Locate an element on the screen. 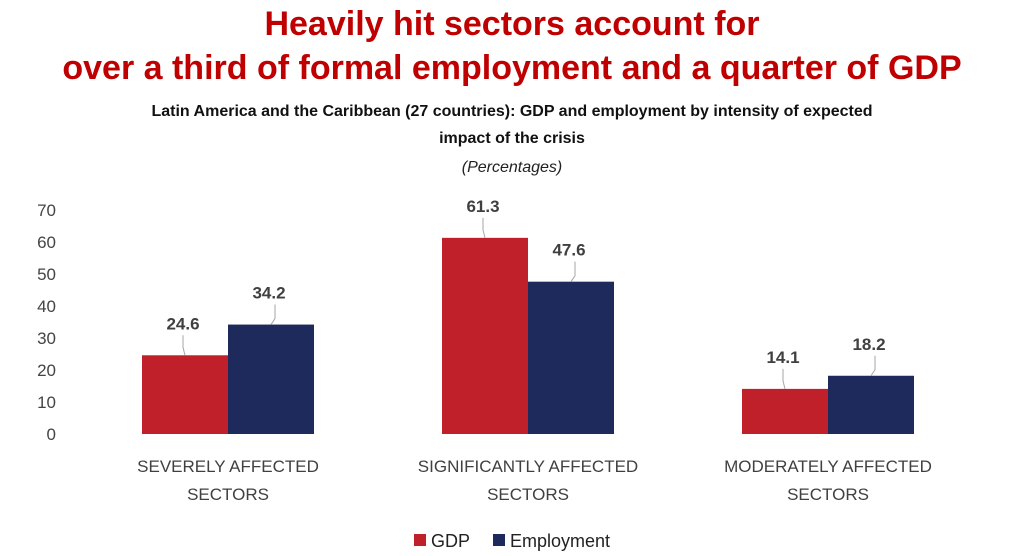  data-label-gdp: 14.1 is located at coordinates (782, 357).